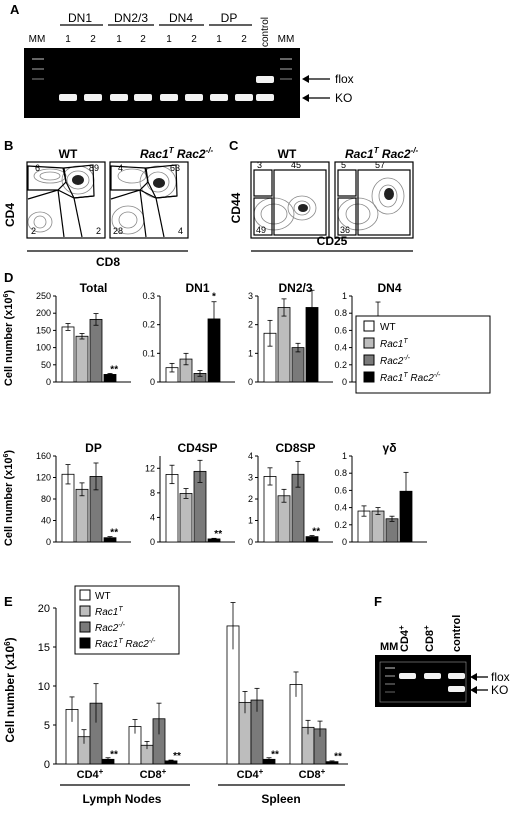  I want to click on flox-label: flox, so click(500, 677).